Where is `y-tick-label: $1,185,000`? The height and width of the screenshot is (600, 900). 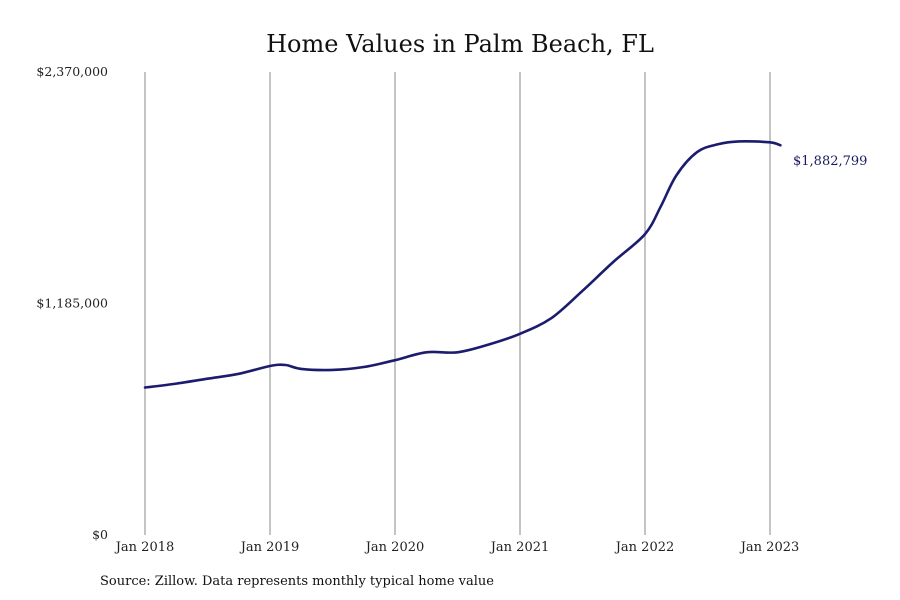 y-tick-label: $1,185,000 is located at coordinates (72, 303).